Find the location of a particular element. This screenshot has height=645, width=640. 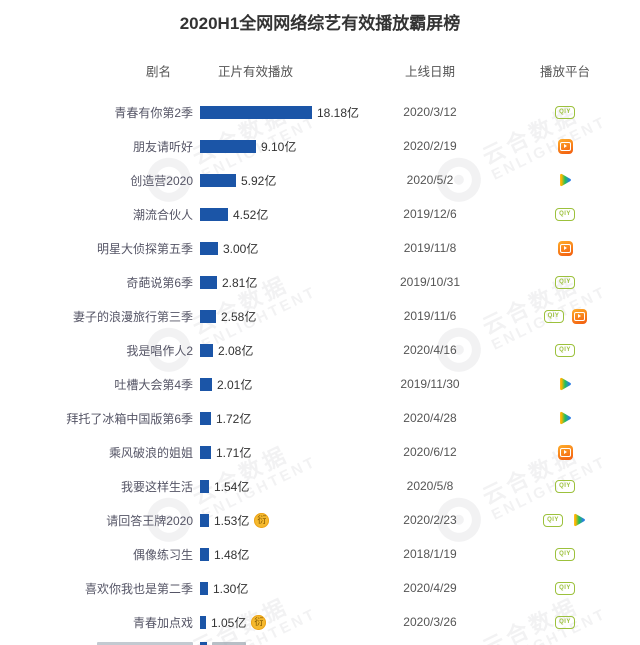

show-name: 潮流合伙人 is located at coordinates (162, 214).